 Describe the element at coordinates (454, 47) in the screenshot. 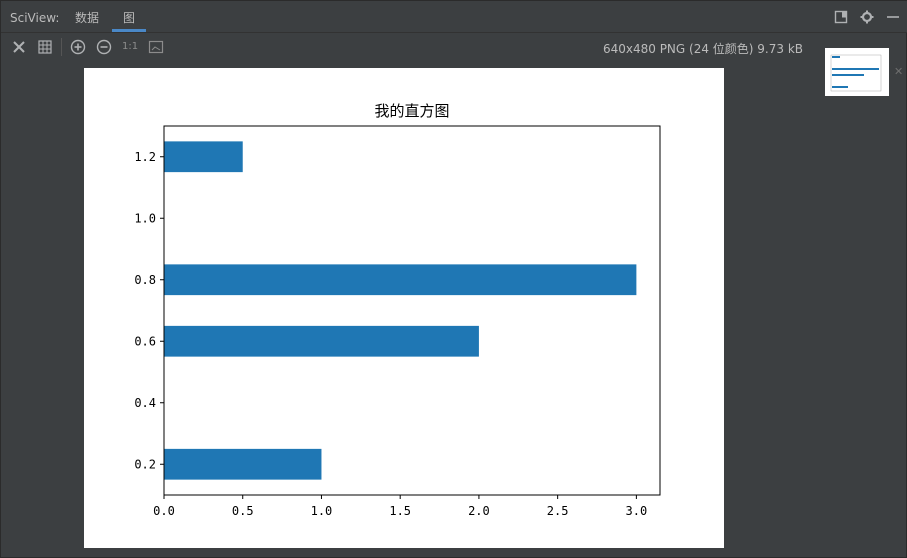

I see `toolbar: 1:1 640x480 PNG (24 位颜色) 9.73 kB` at that location.